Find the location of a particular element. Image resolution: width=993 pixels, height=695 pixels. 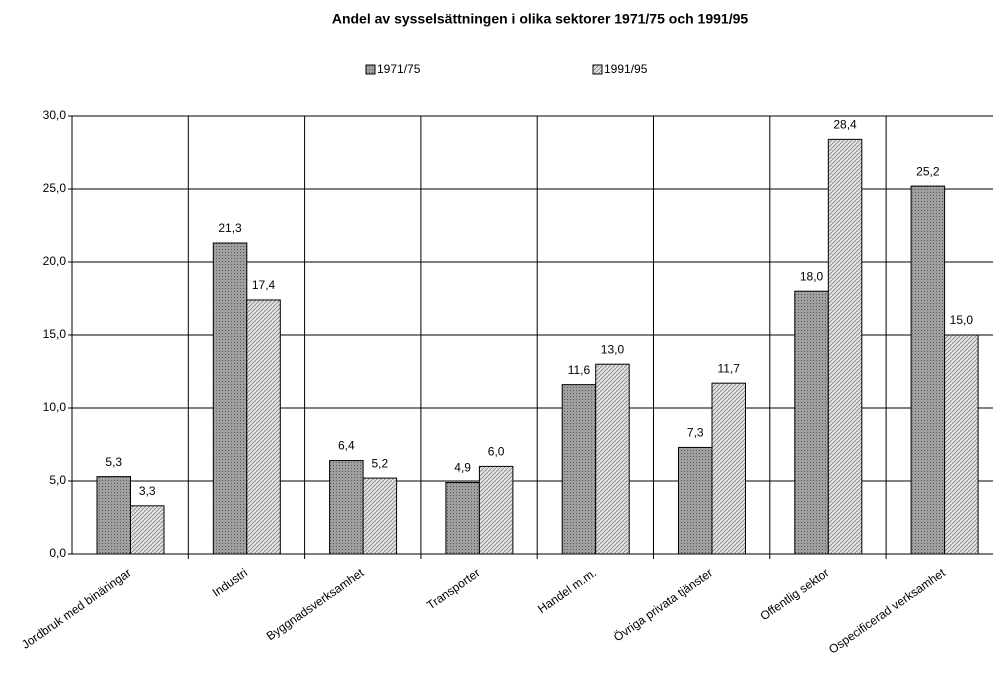

data-label: 25,2 is located at coordinates (928, 171).